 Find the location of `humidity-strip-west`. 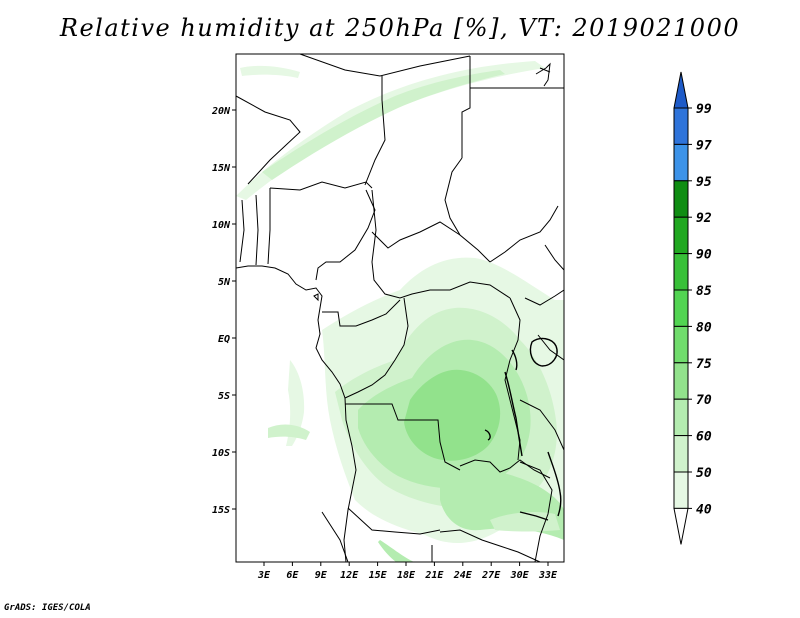

humidity-strip-west is located at coordinates (295, 403).